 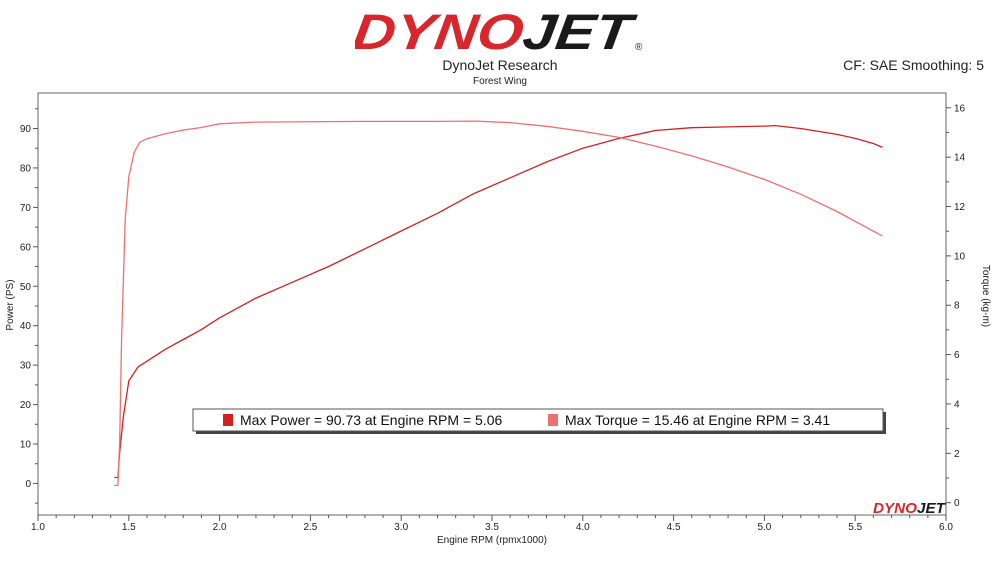 What do you see at coordinates (26, 208) in the screenshot?
I see `y-tick-label: 70` at bounding box center [26, 208].